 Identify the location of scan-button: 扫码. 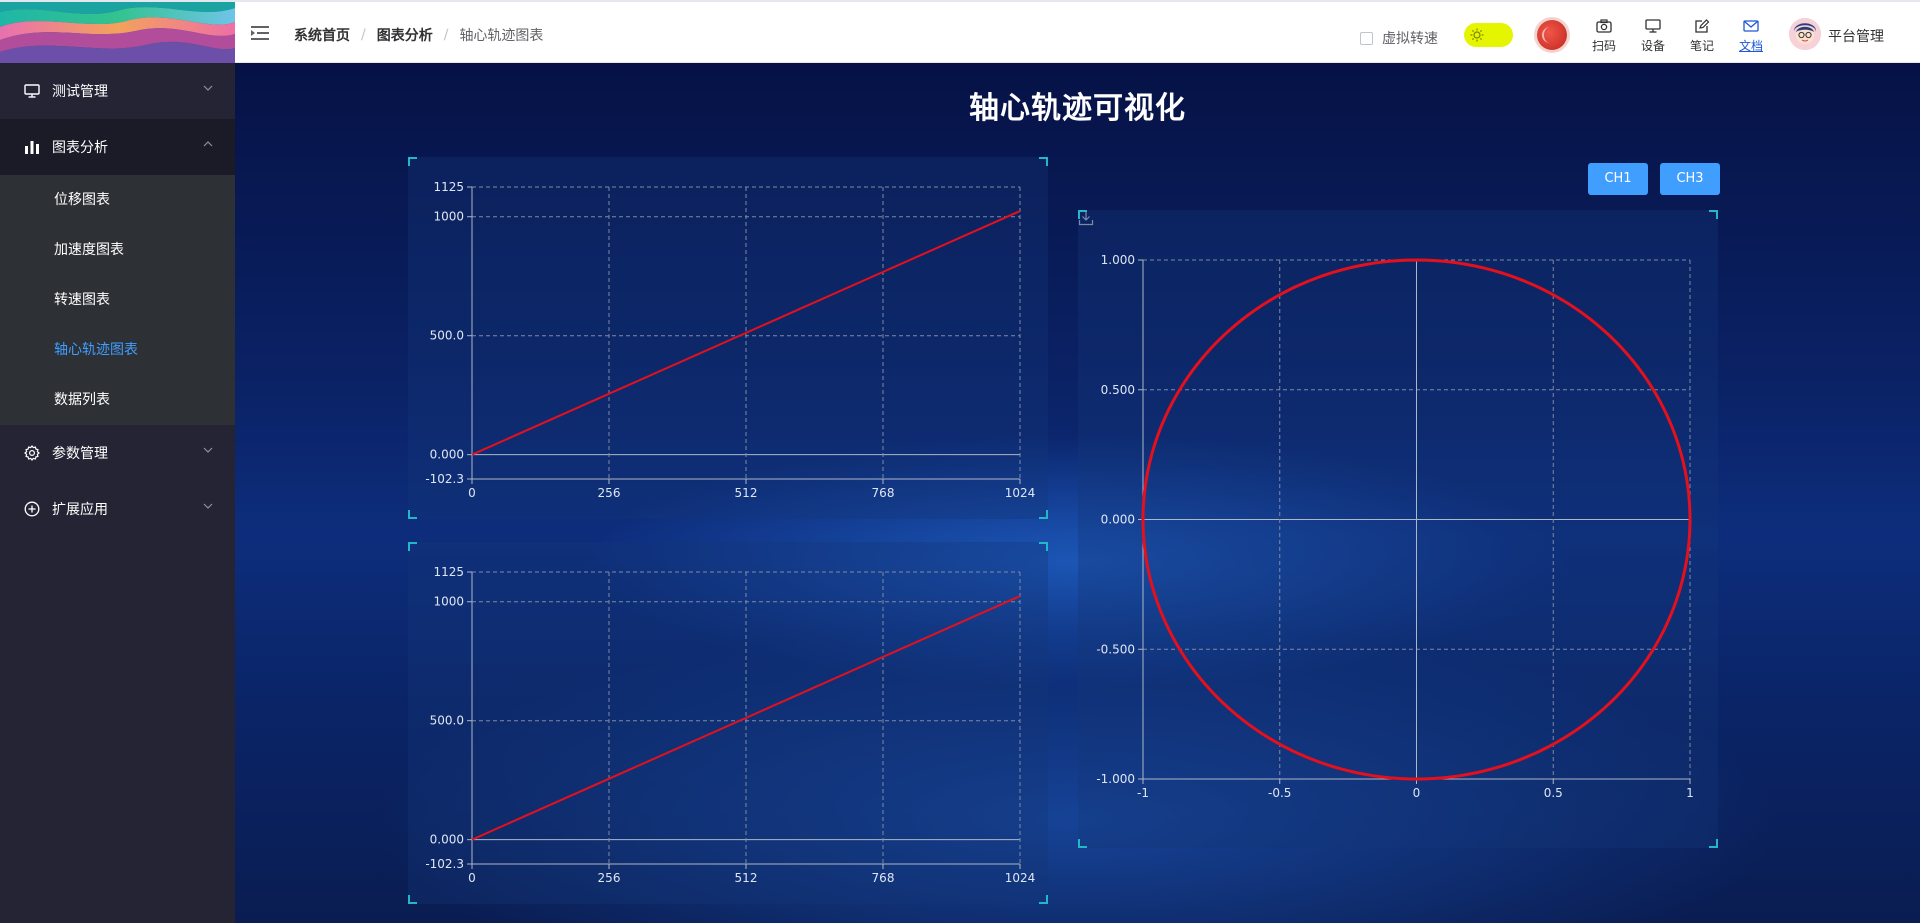
(1604, 36).